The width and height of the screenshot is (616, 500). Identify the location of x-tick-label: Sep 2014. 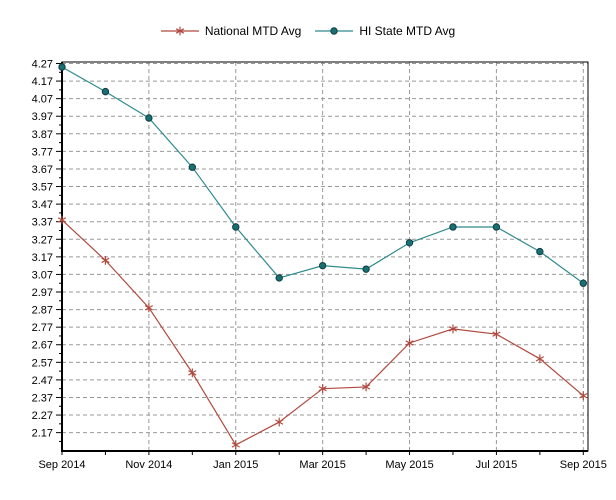
(61, 465).